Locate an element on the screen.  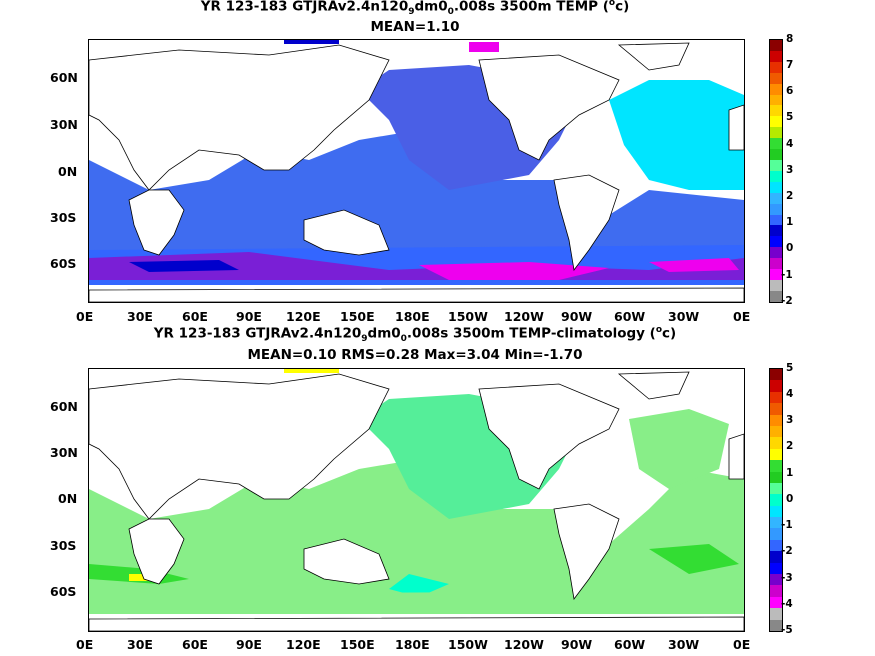
panel-1-lon-label: 120E is located at coordinates (303, 316).